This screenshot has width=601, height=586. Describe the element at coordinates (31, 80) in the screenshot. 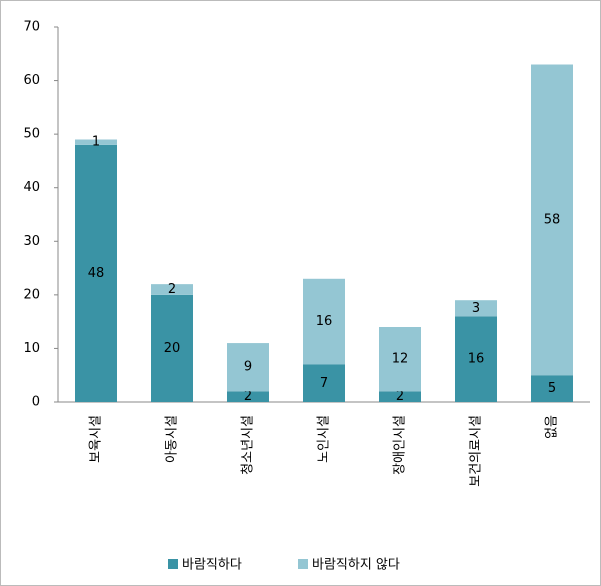

I see `y-tick-label: 60` at that location.